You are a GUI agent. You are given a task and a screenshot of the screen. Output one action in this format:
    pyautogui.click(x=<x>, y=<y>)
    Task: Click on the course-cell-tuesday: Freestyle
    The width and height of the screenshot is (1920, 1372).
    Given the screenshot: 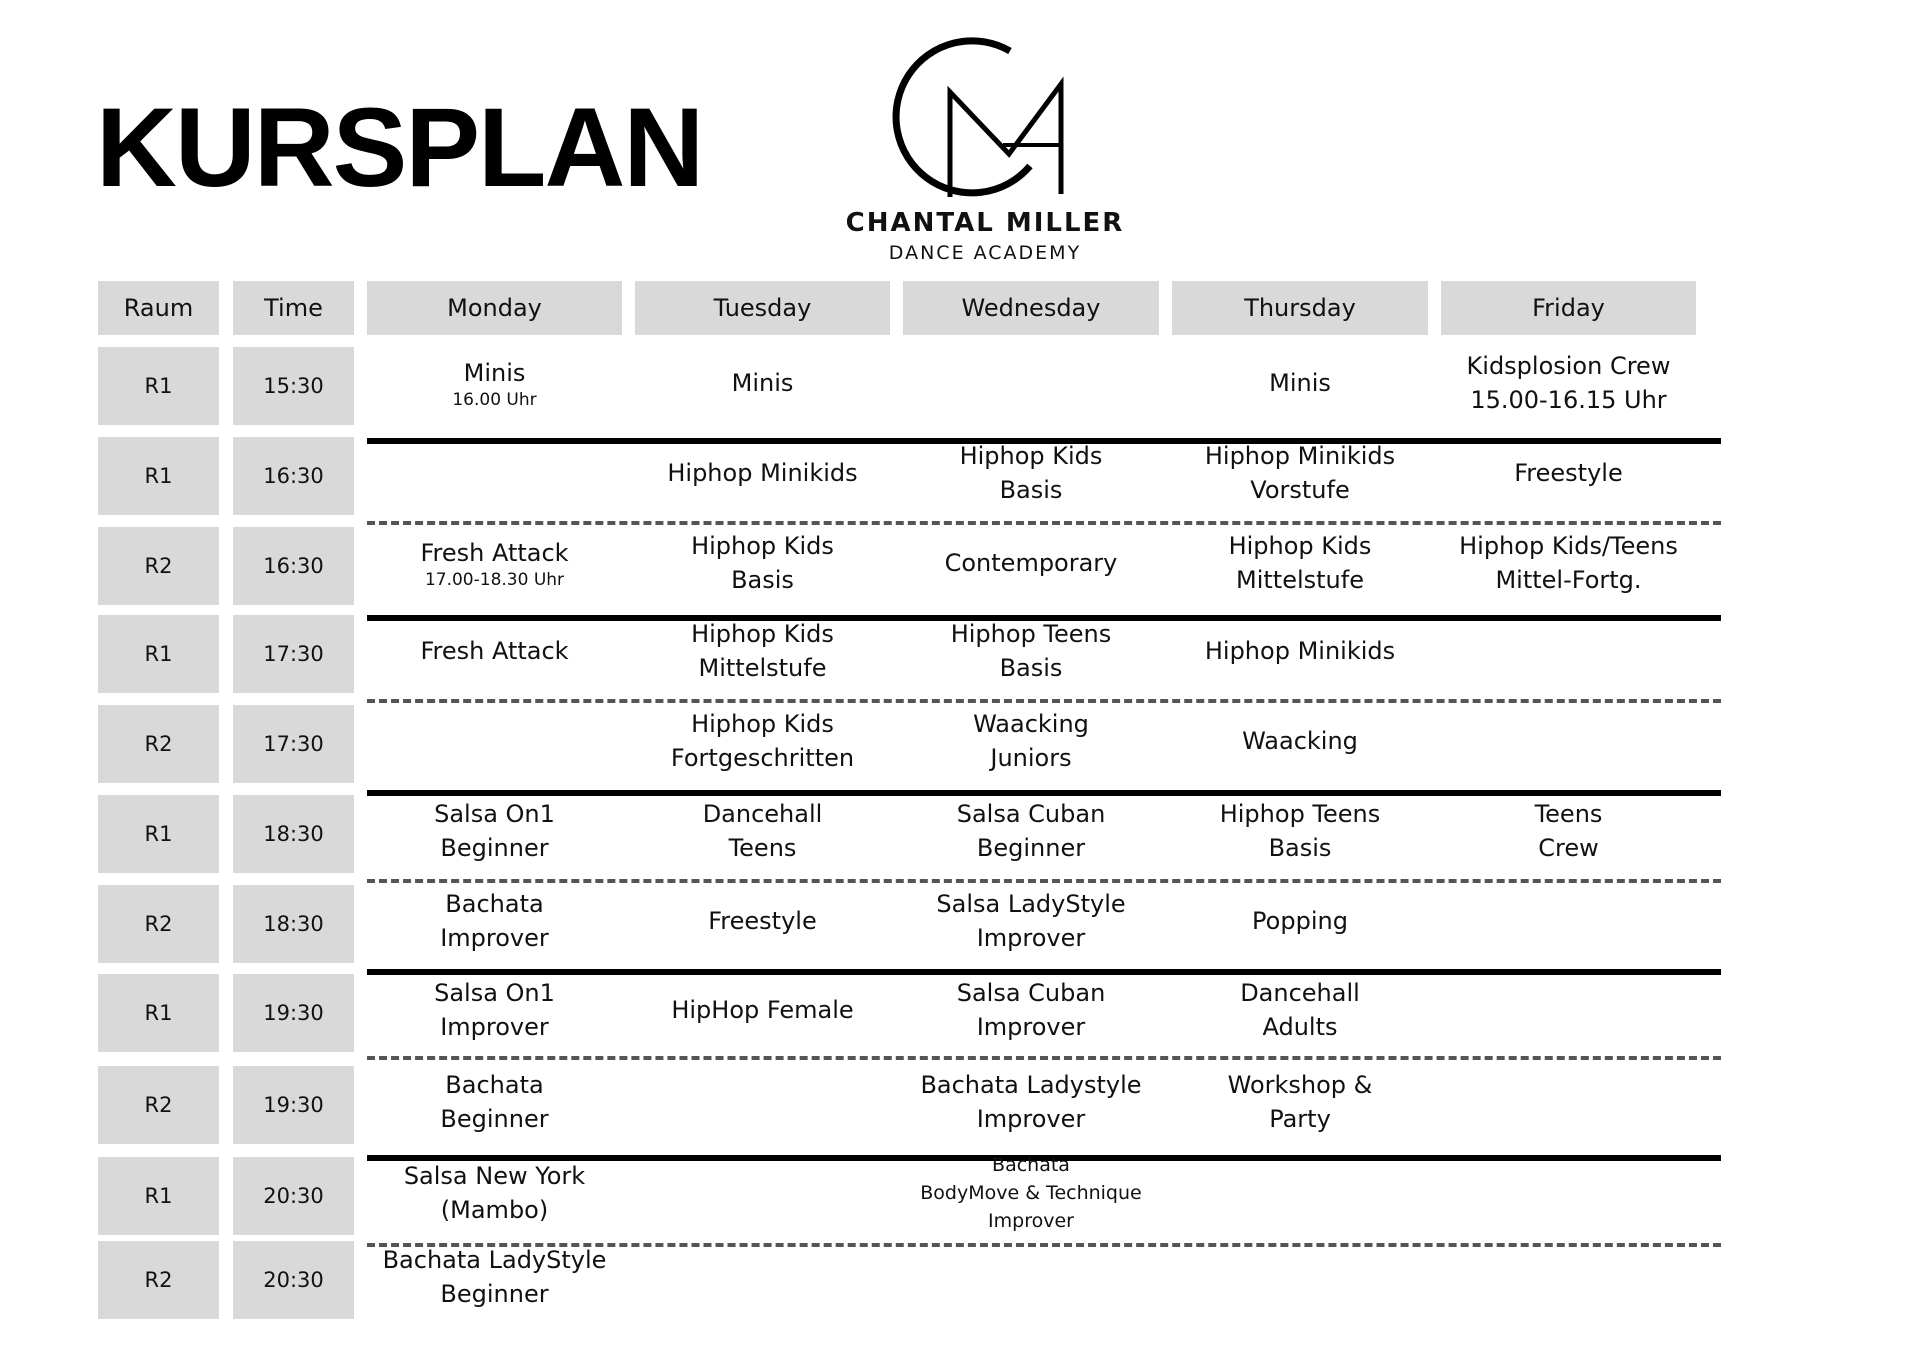 What is the action you would take?
    pyautogui.click(x=762, y=921)
    